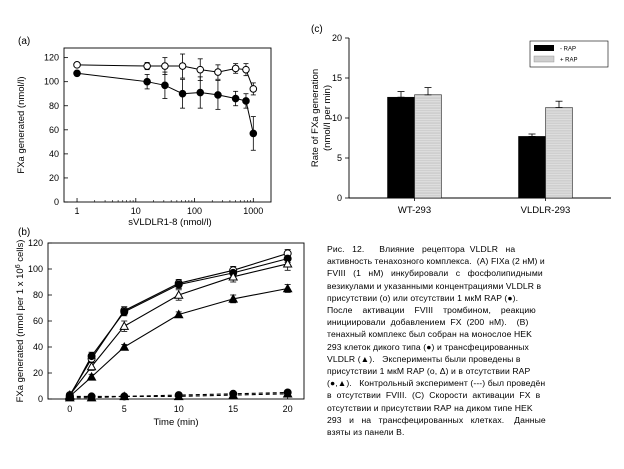  Describe the element at coordinates (38, 321) in the screenshot. I see `b-ytick-label: 60` at that location.